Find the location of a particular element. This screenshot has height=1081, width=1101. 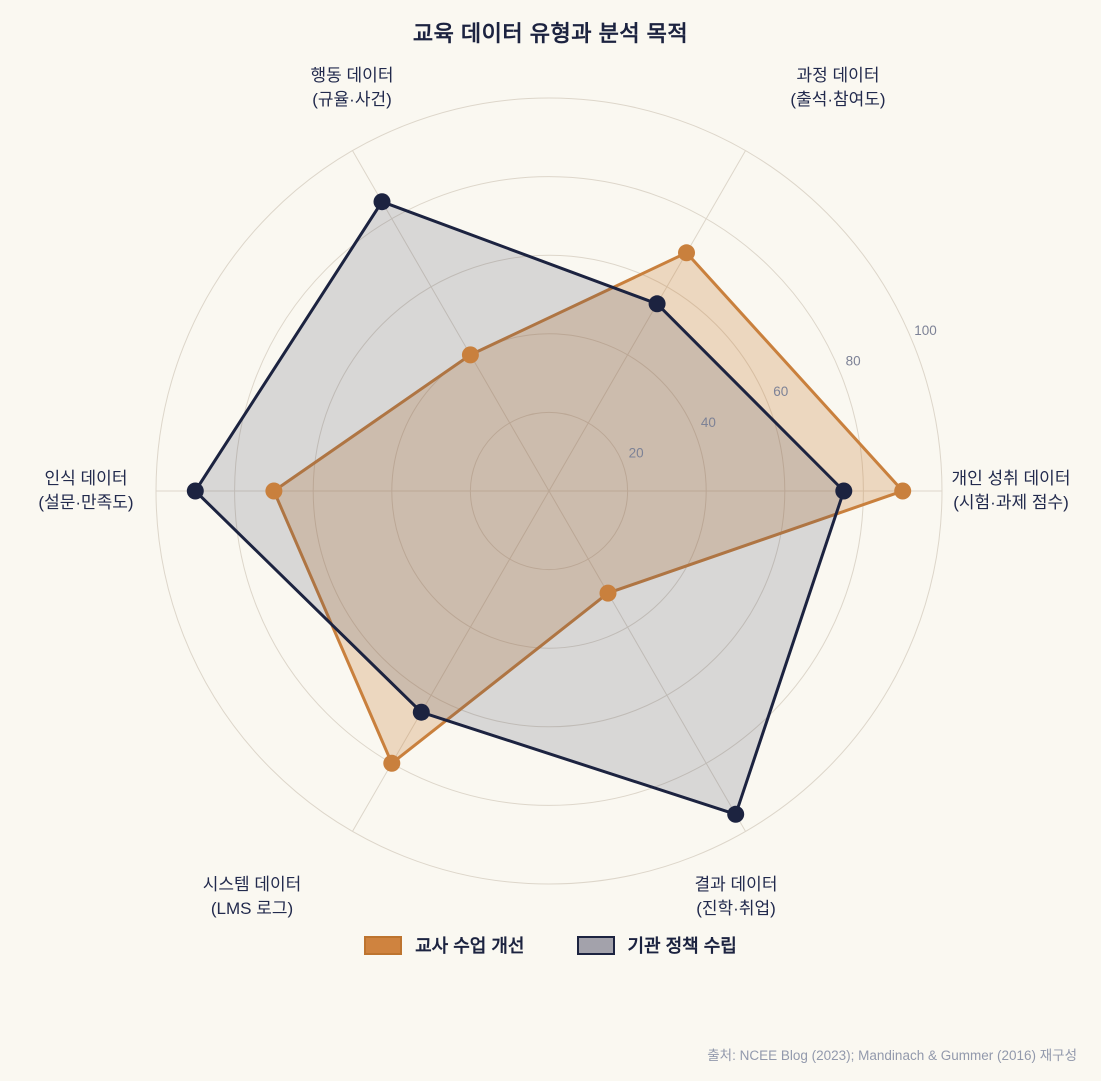

axis-label: 행동 데이터 (규율·사건) is located at coordinates (352, 88).